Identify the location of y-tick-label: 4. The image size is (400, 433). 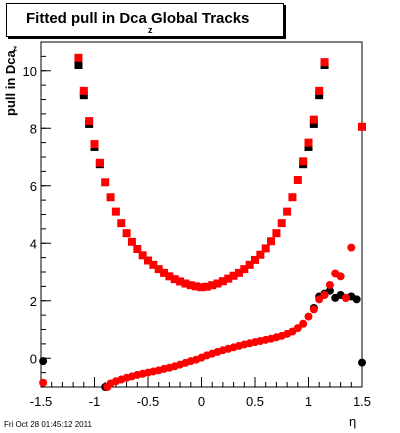
(33, 243).